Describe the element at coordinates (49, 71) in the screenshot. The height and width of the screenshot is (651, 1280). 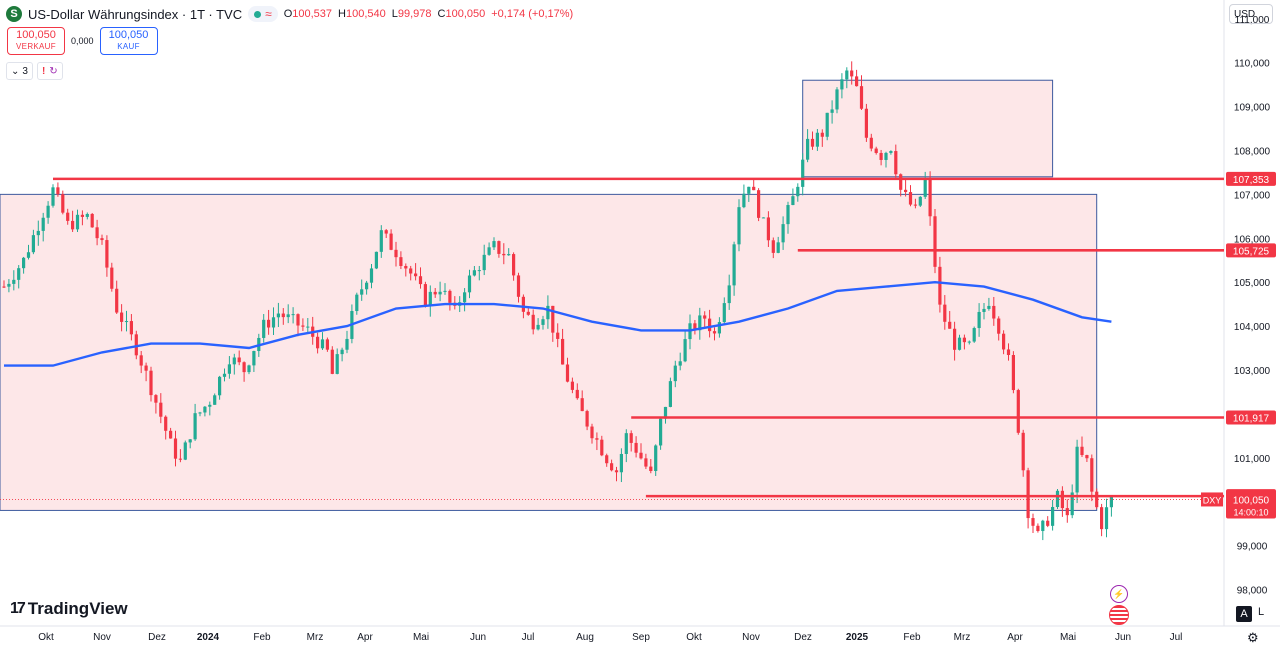
I see `indicator-alerts: ! ↻` at that location.